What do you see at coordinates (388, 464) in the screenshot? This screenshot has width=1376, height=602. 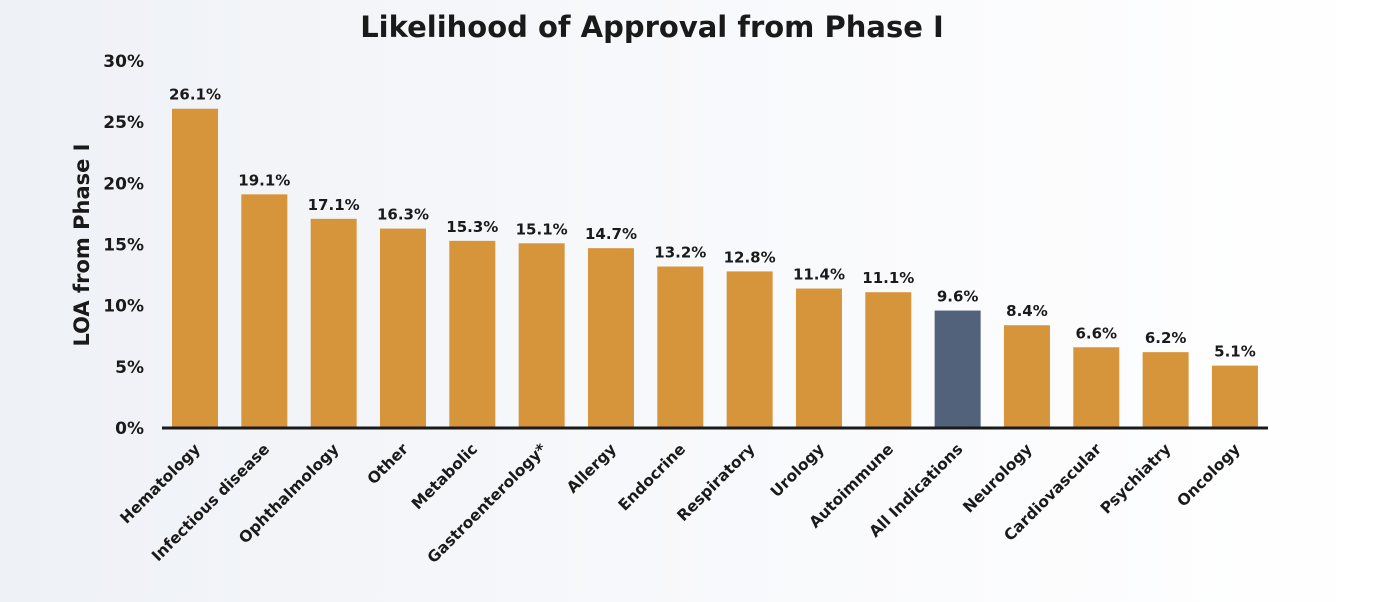 I see `x-tick-label: Other` at bounding box center [388, 464].